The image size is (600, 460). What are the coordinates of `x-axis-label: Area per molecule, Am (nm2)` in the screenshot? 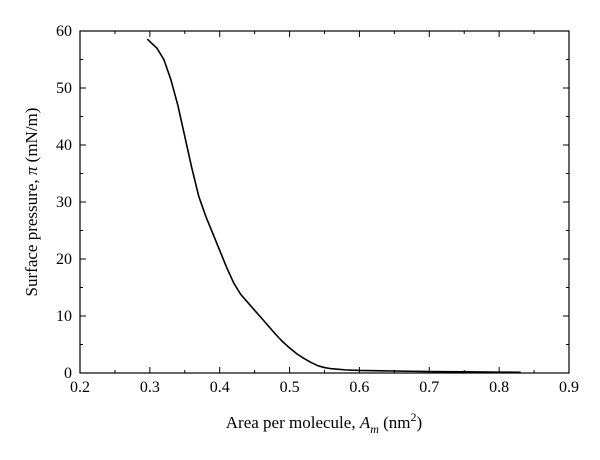 It's located at (324, 423).